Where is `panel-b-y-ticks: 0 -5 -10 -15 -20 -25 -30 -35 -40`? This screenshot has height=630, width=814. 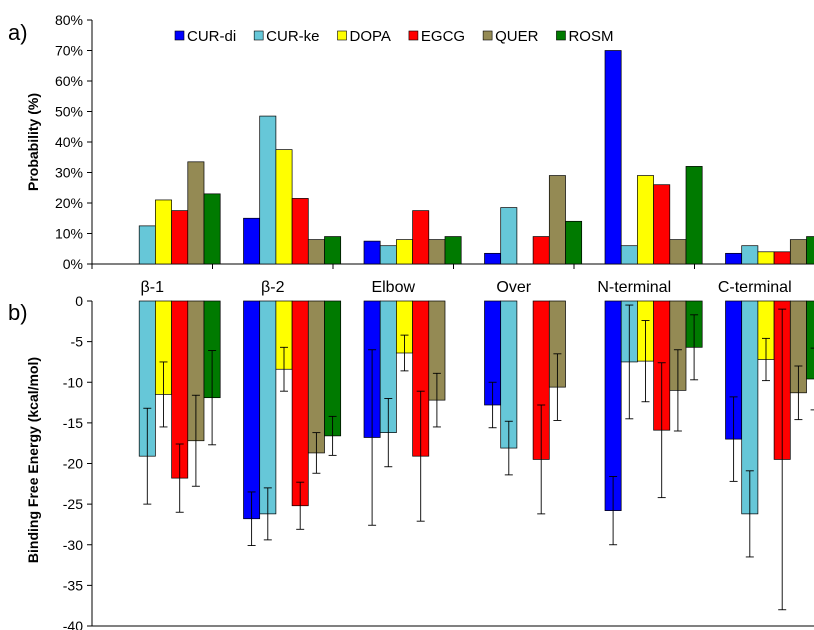 panel-b-y-ticks: 0 -5 -10 -15 -20 -25 -30 -35 -40 is located at coordinates (77, 461).